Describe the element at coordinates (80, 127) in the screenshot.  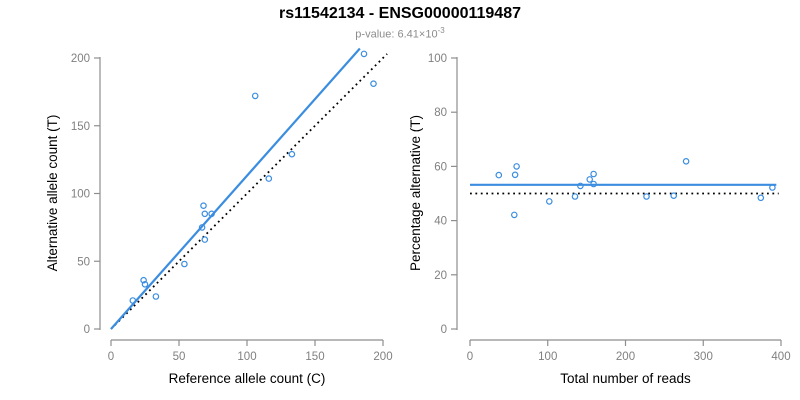
I see `y-tick-label: 150` at that location.